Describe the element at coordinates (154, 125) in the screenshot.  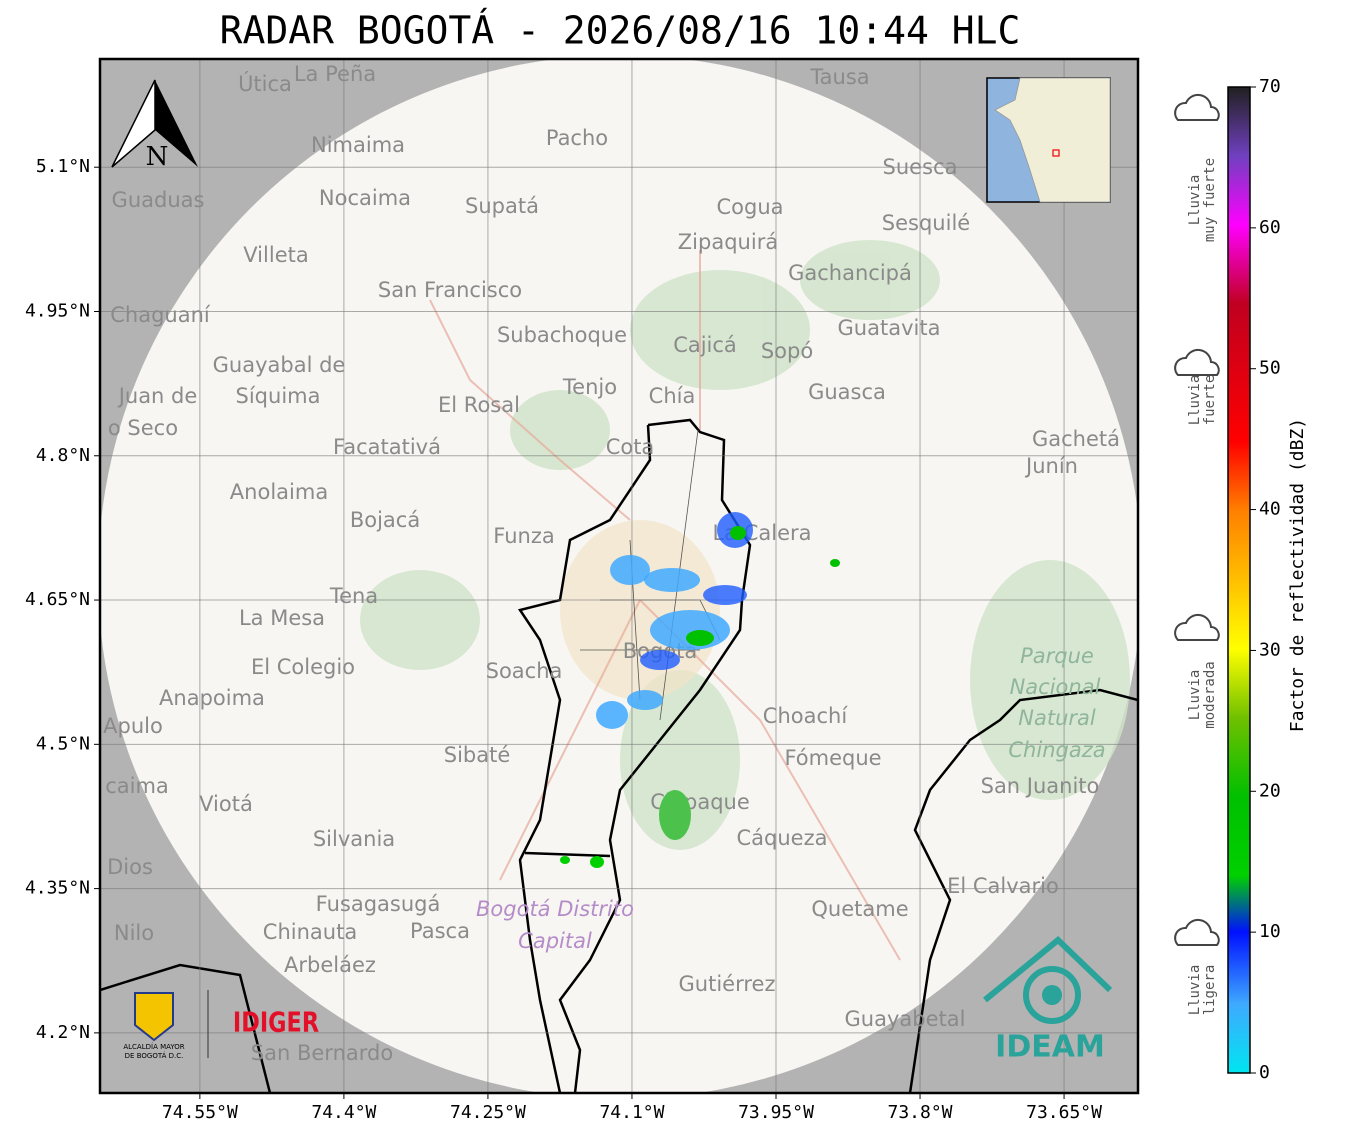
I see `north-arrow: N` at that location.